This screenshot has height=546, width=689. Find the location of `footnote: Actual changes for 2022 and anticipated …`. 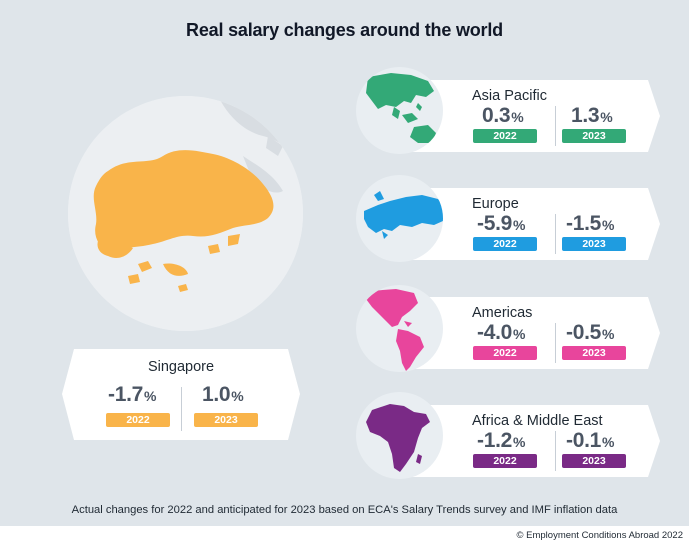

footnote: Actual changes for 2022 and anticipated … is located at coordinates (344, 510).